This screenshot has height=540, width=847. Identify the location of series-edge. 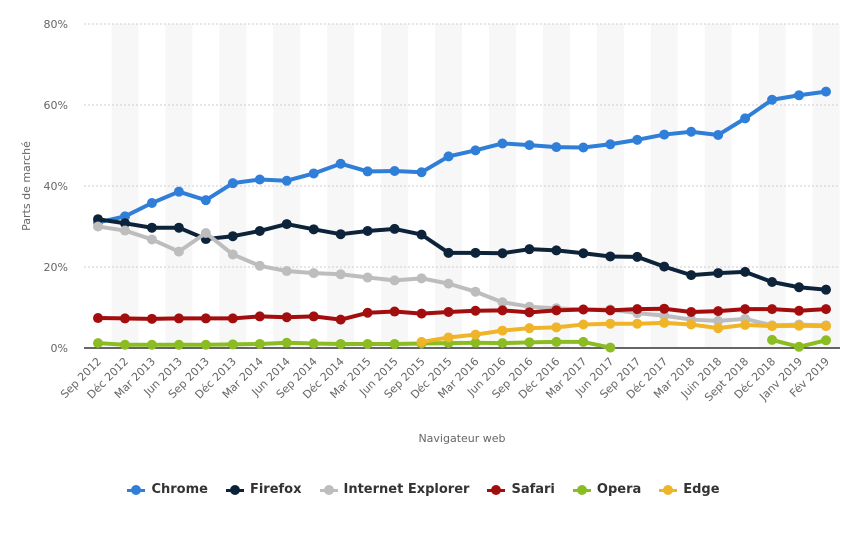
(623, 332).